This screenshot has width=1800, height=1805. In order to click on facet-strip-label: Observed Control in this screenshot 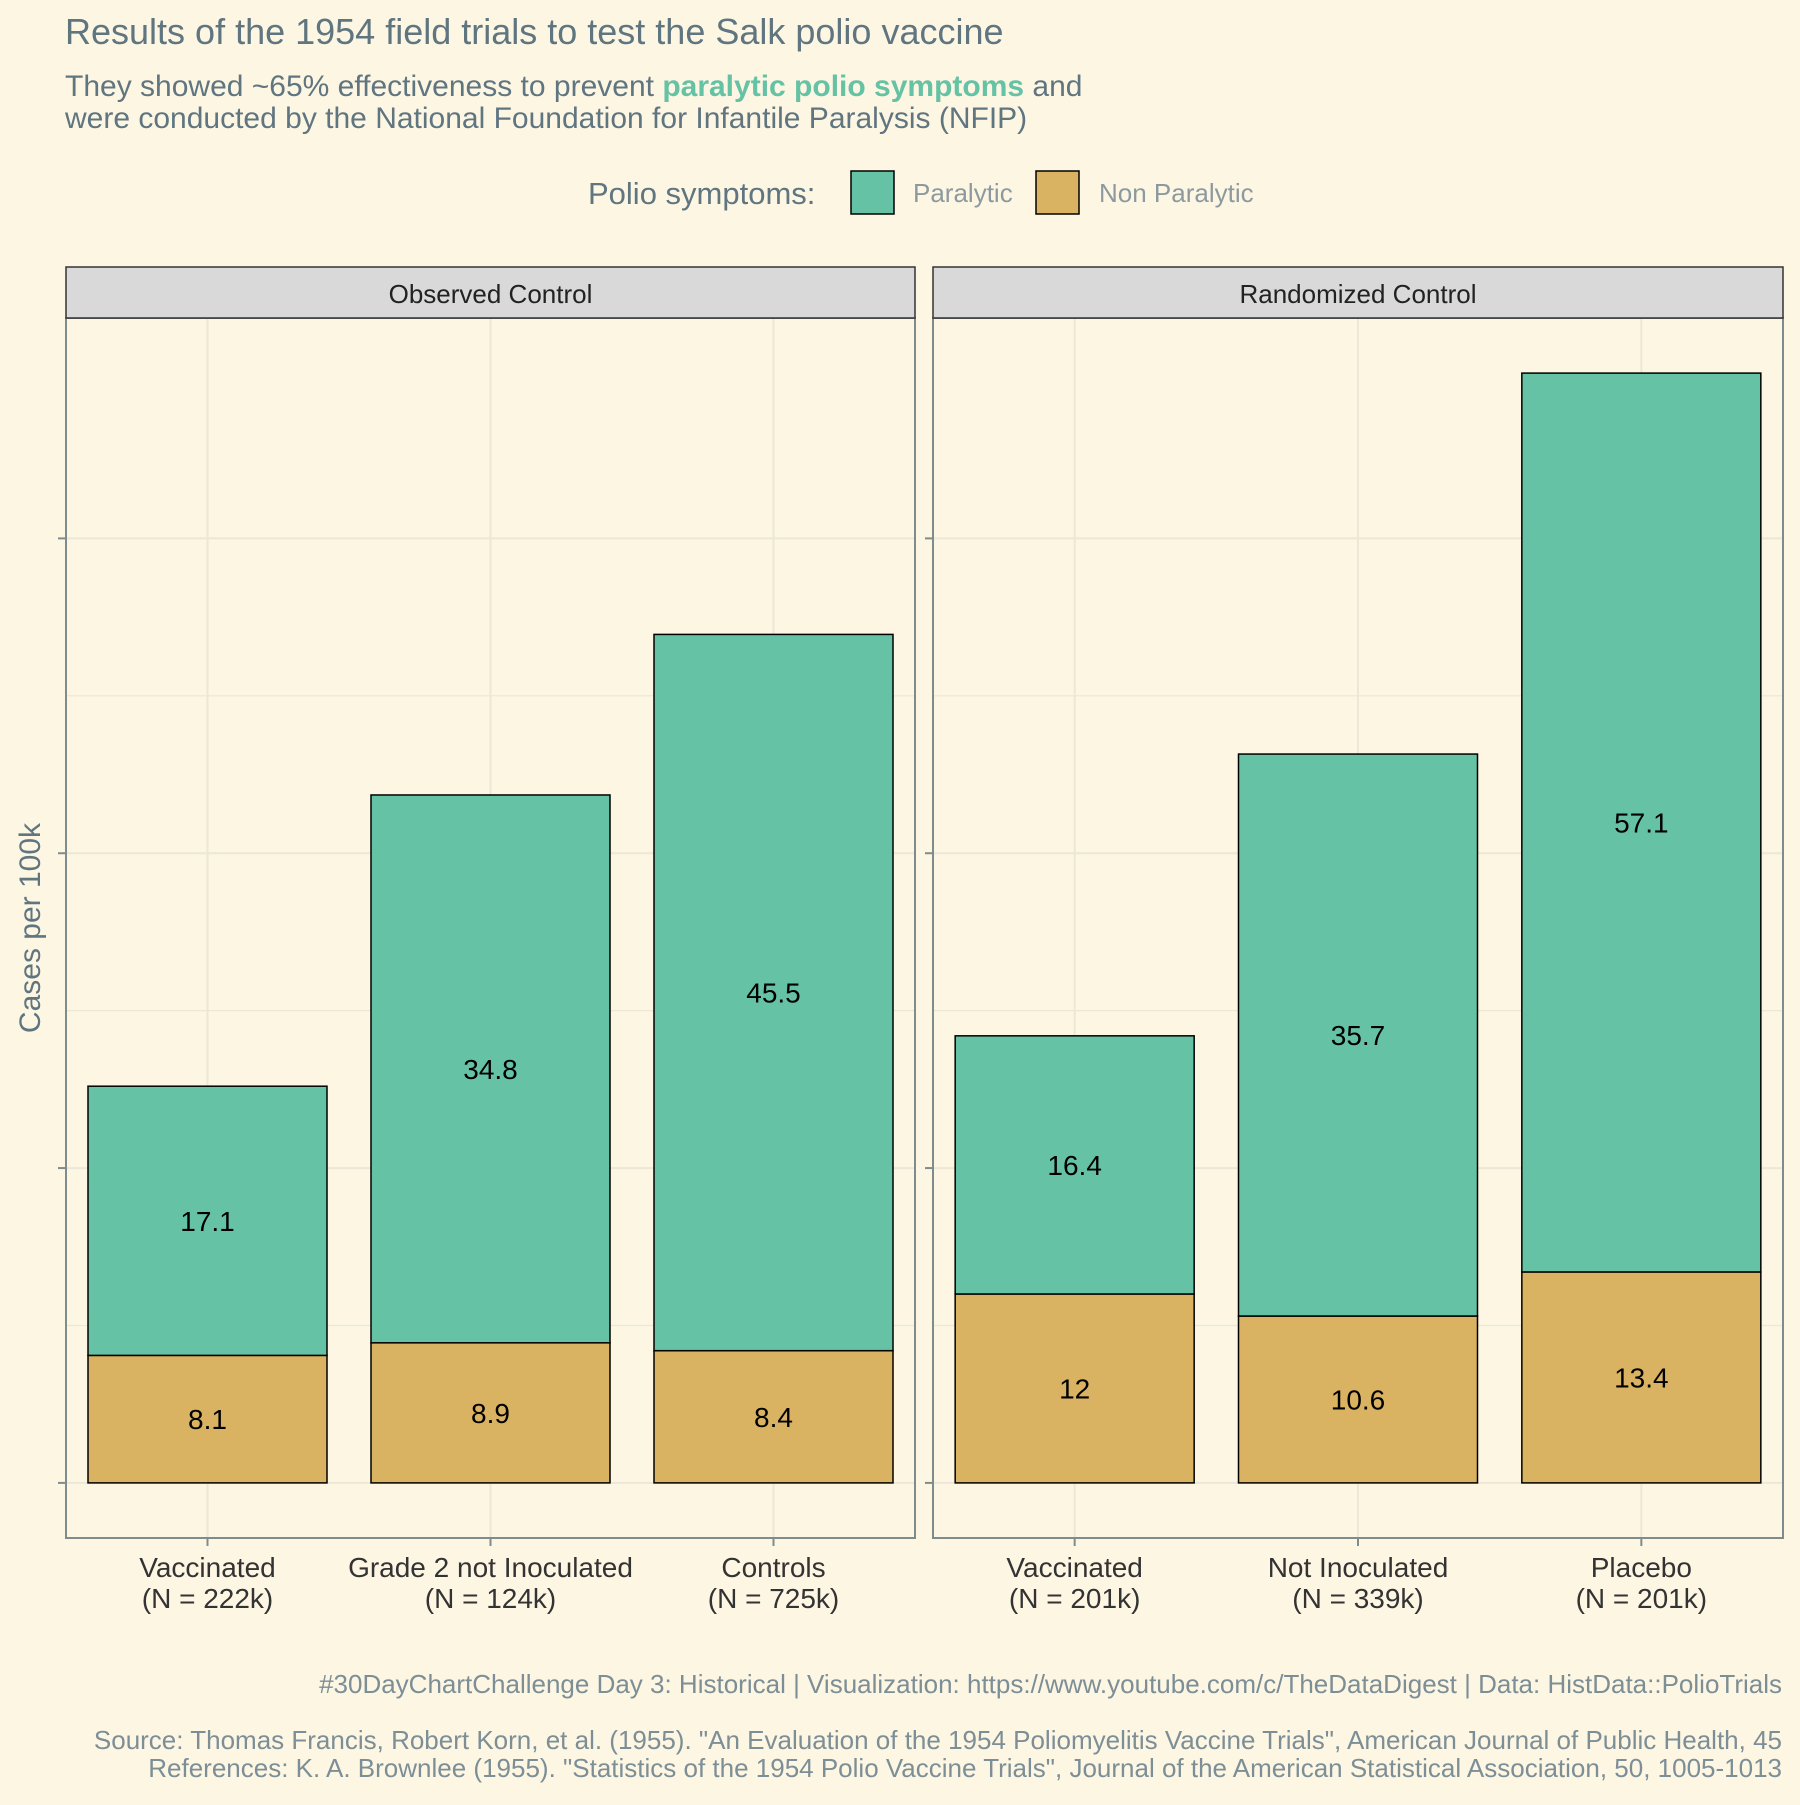, I will do `click(491, 294)`.